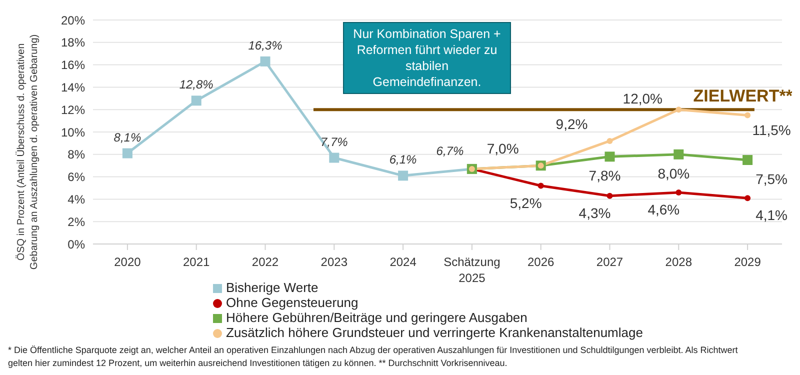 This screenshot has width=800, height=375. Describe the element at coordinates (73, 109) in the screenshot. I see `y-tick-label: 12%` at that location.